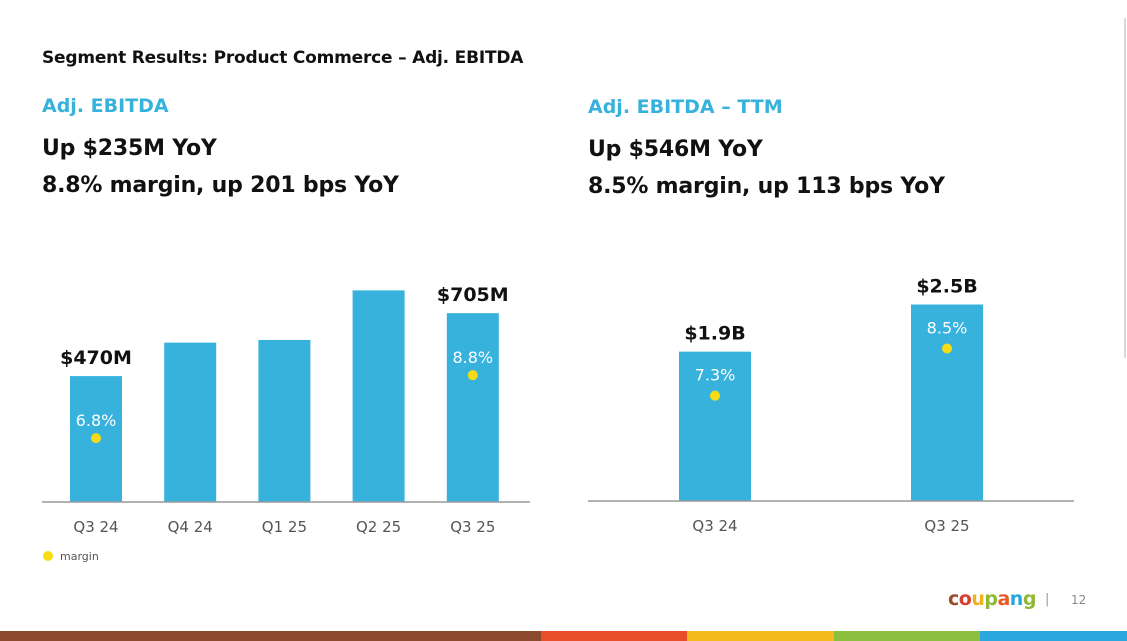 The width and height of the screenshot is (1127, 641). Describe the element at coordinates (473, 295) in the screenshot. I see `bar-value-label: $705M` at that location.